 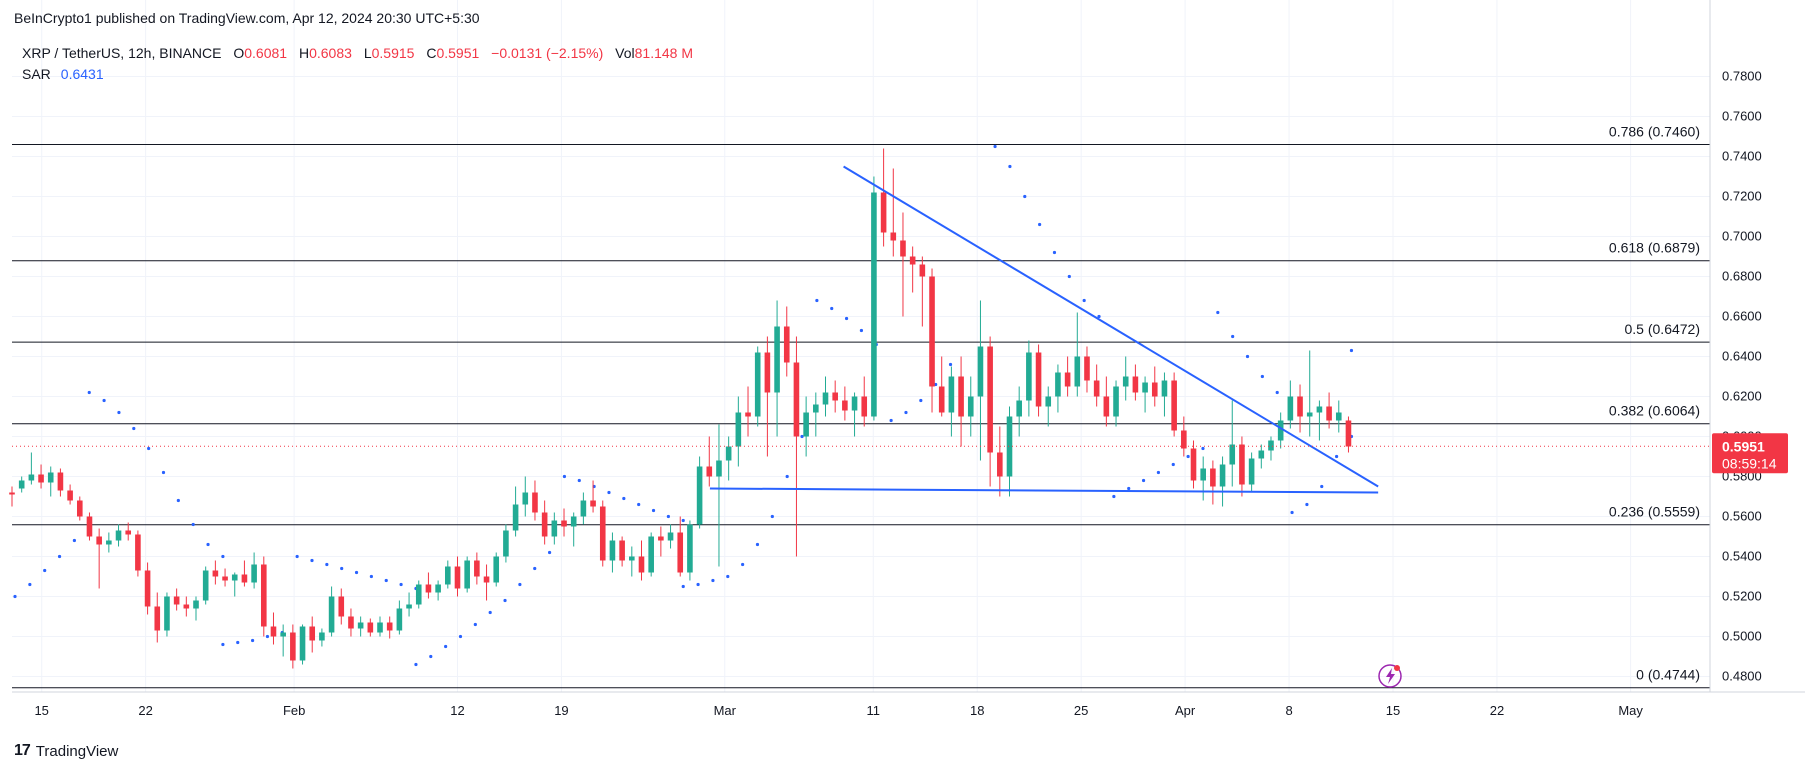 I want to click on x-tick-label: Feb, so click(x=294, y=710).